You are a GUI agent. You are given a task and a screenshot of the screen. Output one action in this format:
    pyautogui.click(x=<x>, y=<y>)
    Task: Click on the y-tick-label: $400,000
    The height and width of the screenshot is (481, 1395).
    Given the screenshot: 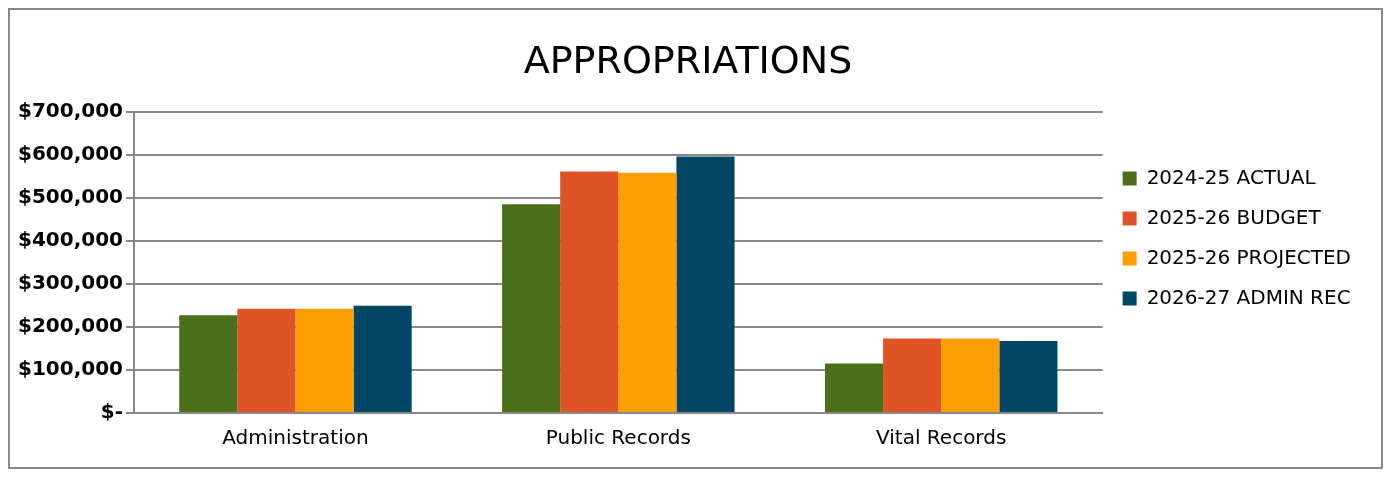 What is the action you would take?
    pyautogui.click(x=70, y=238)
    